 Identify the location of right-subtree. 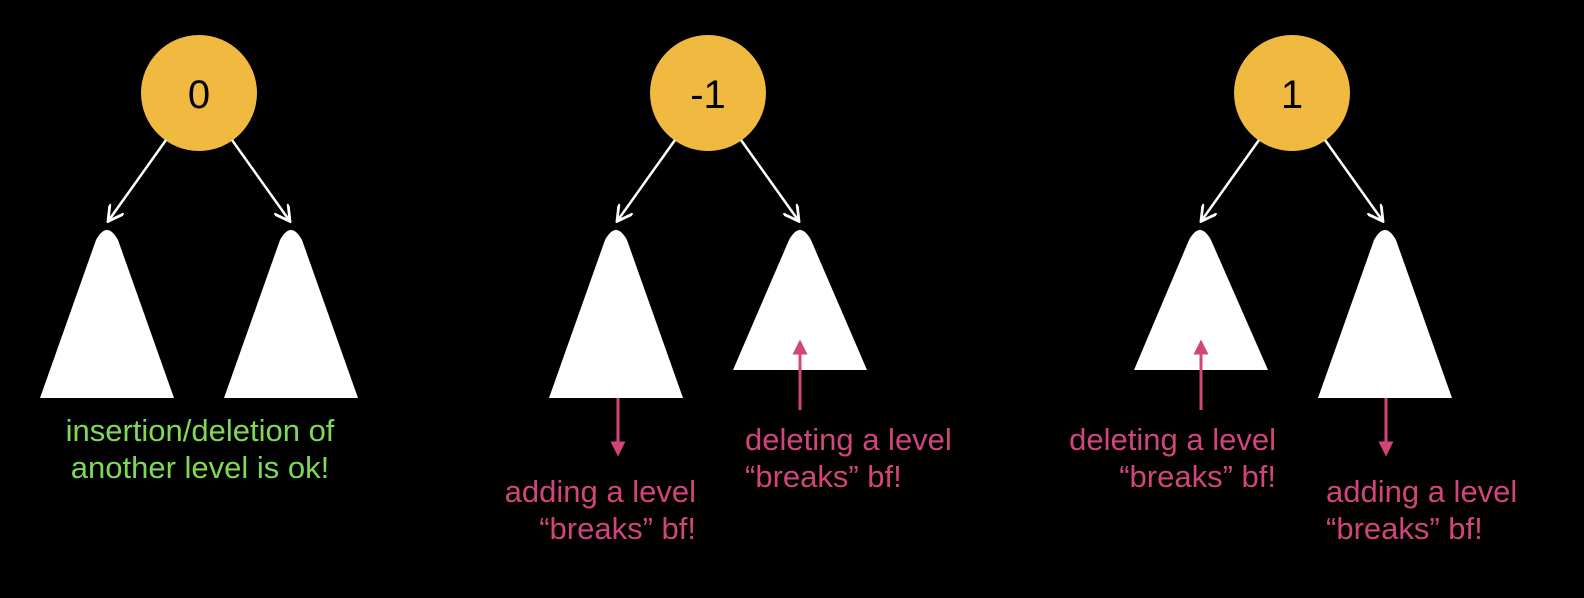
(291, 314).